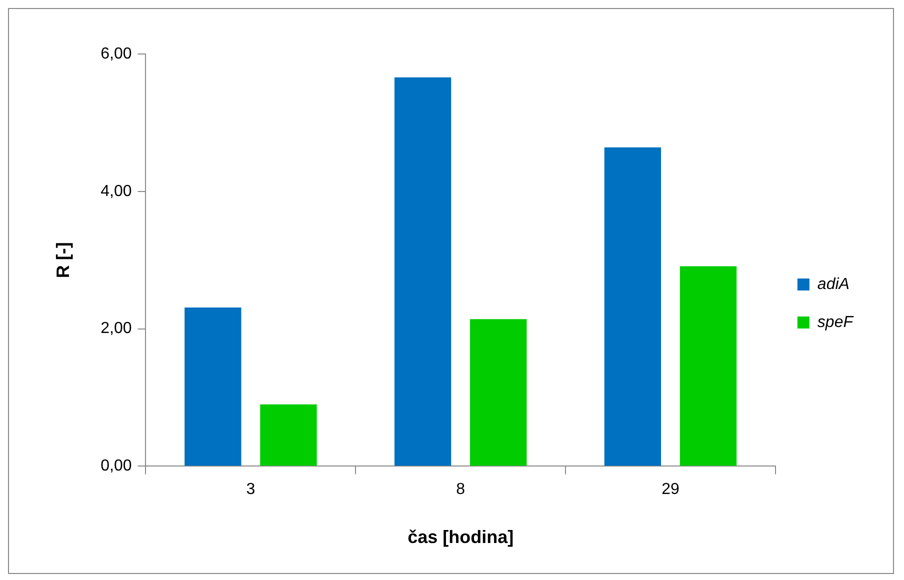 This screenshot has height=580, width=904. I want to click on x-axis-title: čas [hodina], so click(461, 537).